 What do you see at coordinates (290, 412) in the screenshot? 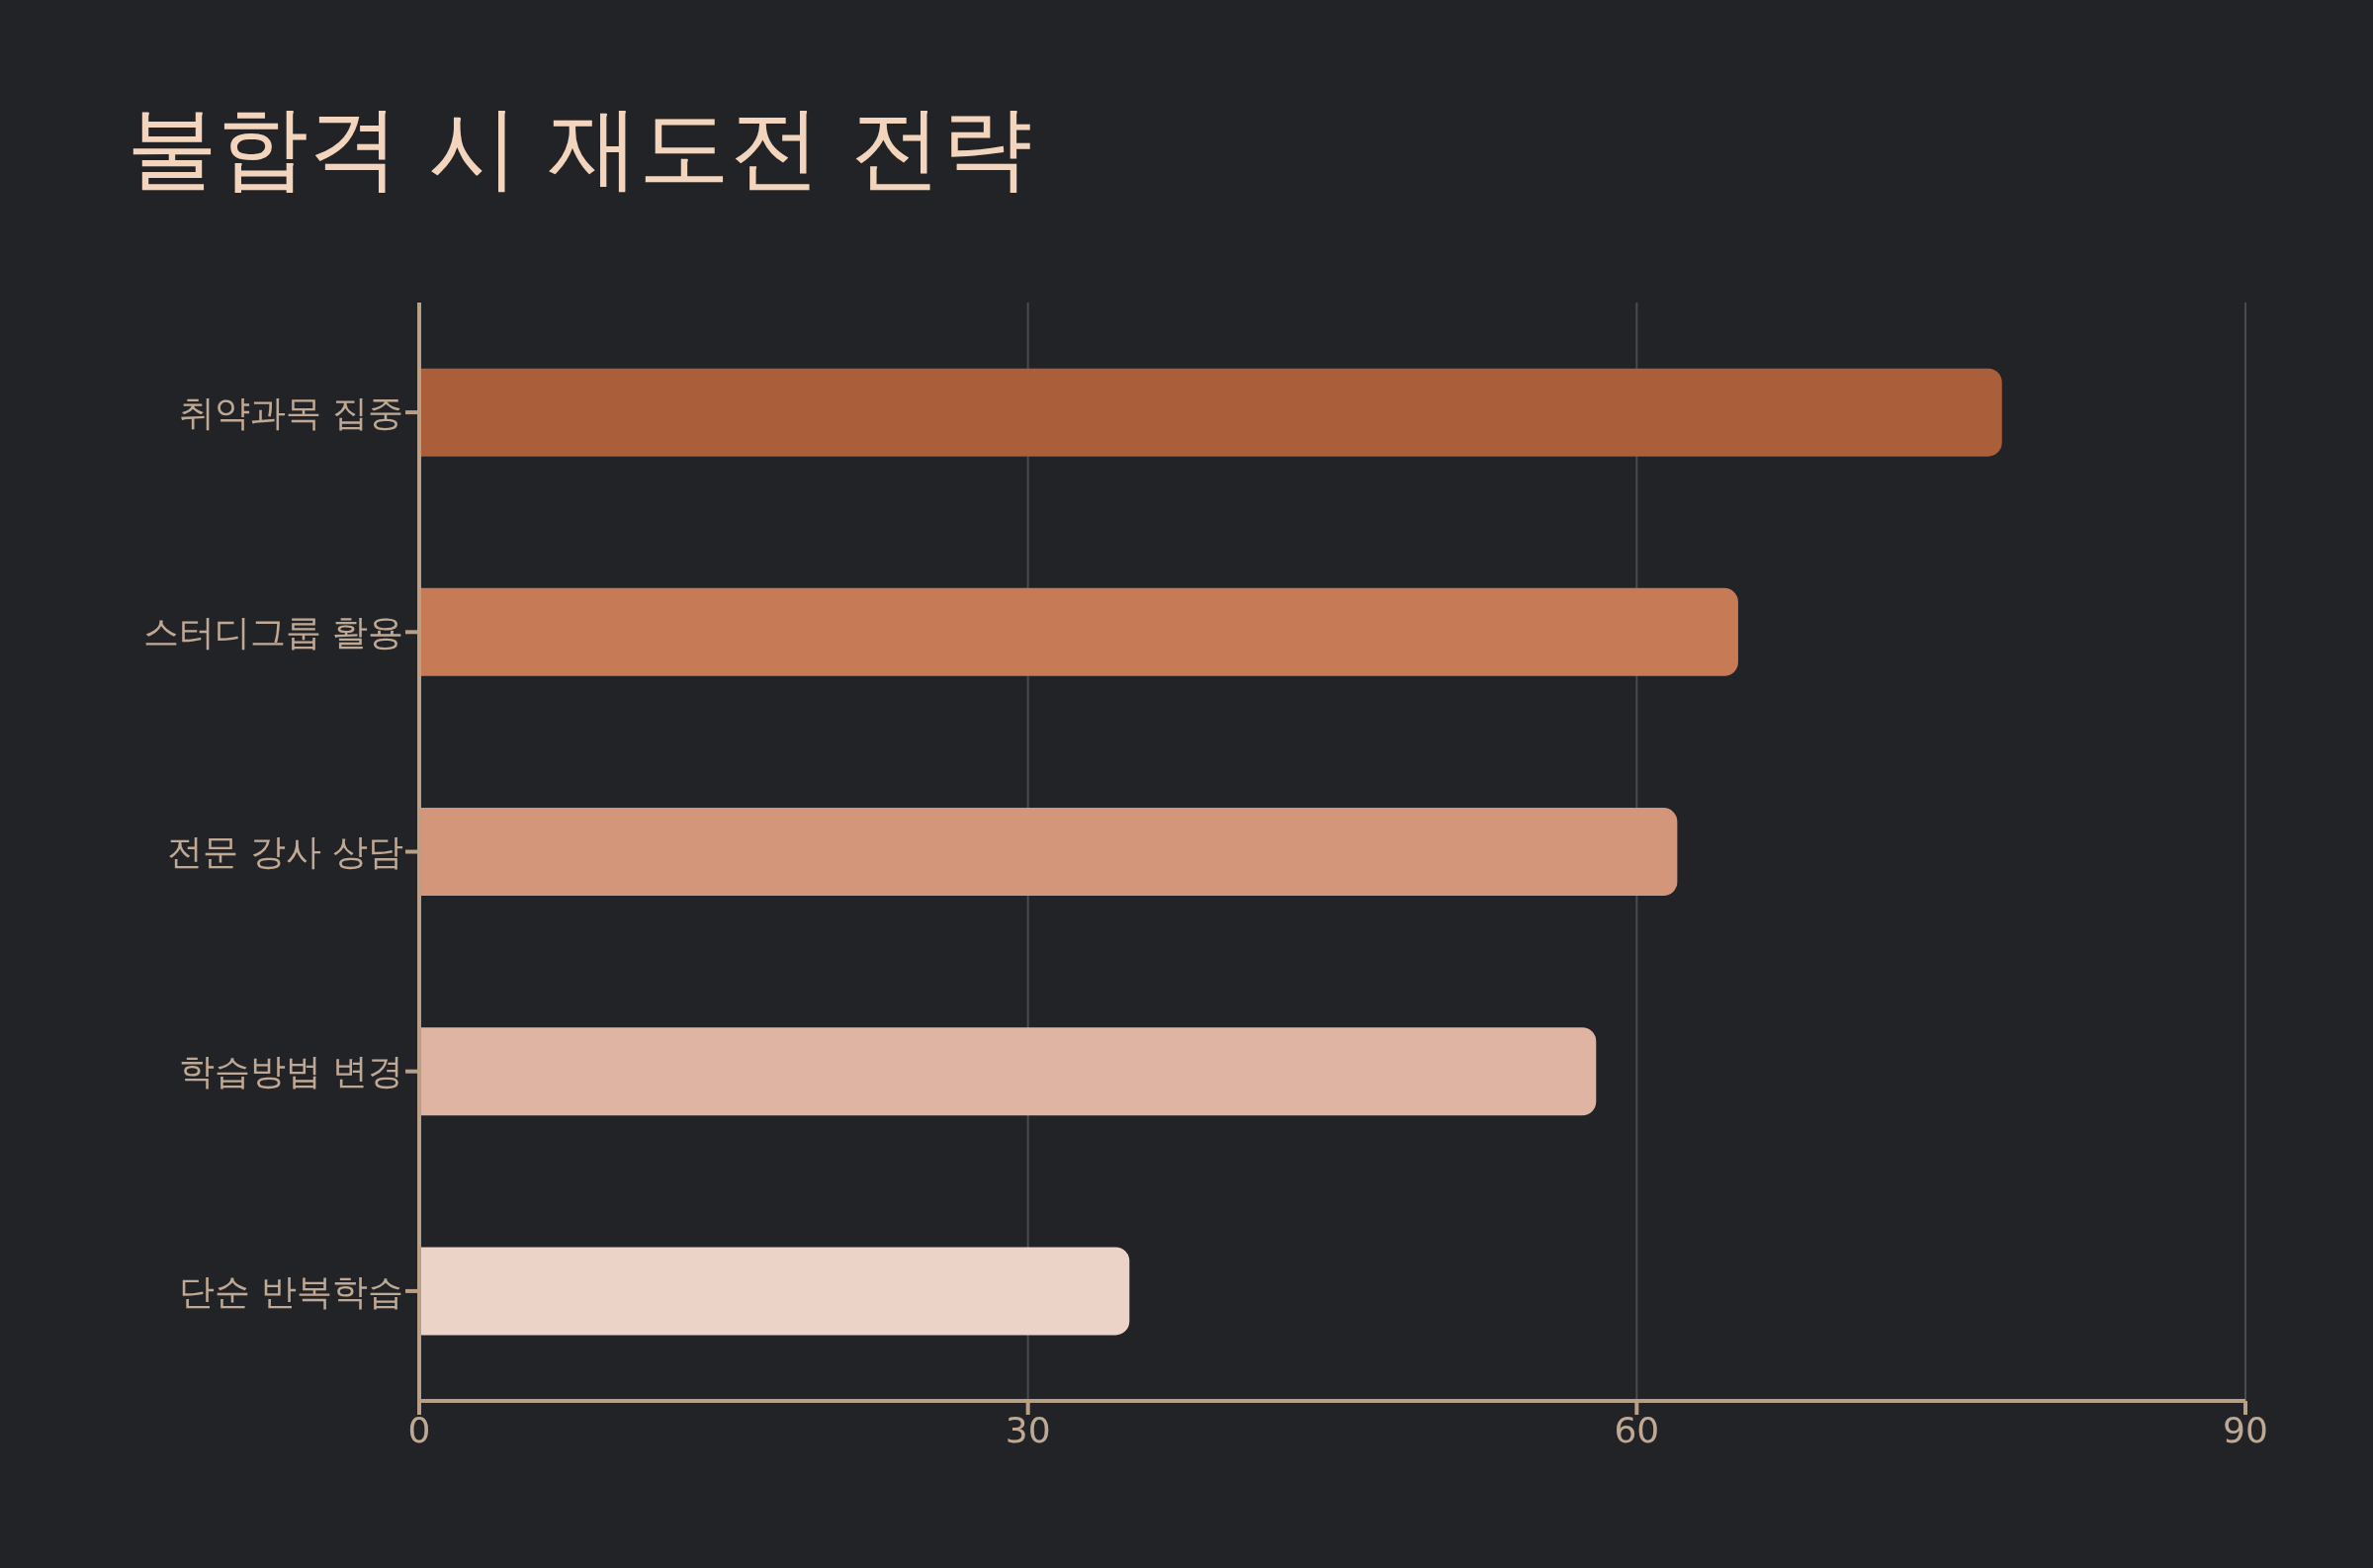
I see `y-tick-label: 취약과목 집중` at bounding box center [290, 412].